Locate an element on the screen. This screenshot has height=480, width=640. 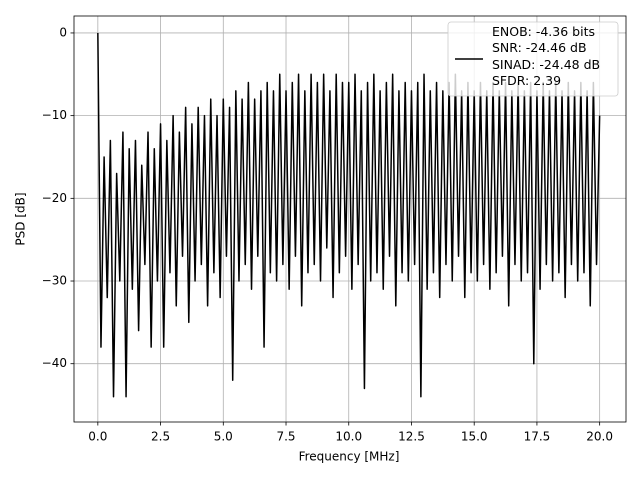
x-axis-label: Frequency [MHz] is located at coordinates (349, 457).